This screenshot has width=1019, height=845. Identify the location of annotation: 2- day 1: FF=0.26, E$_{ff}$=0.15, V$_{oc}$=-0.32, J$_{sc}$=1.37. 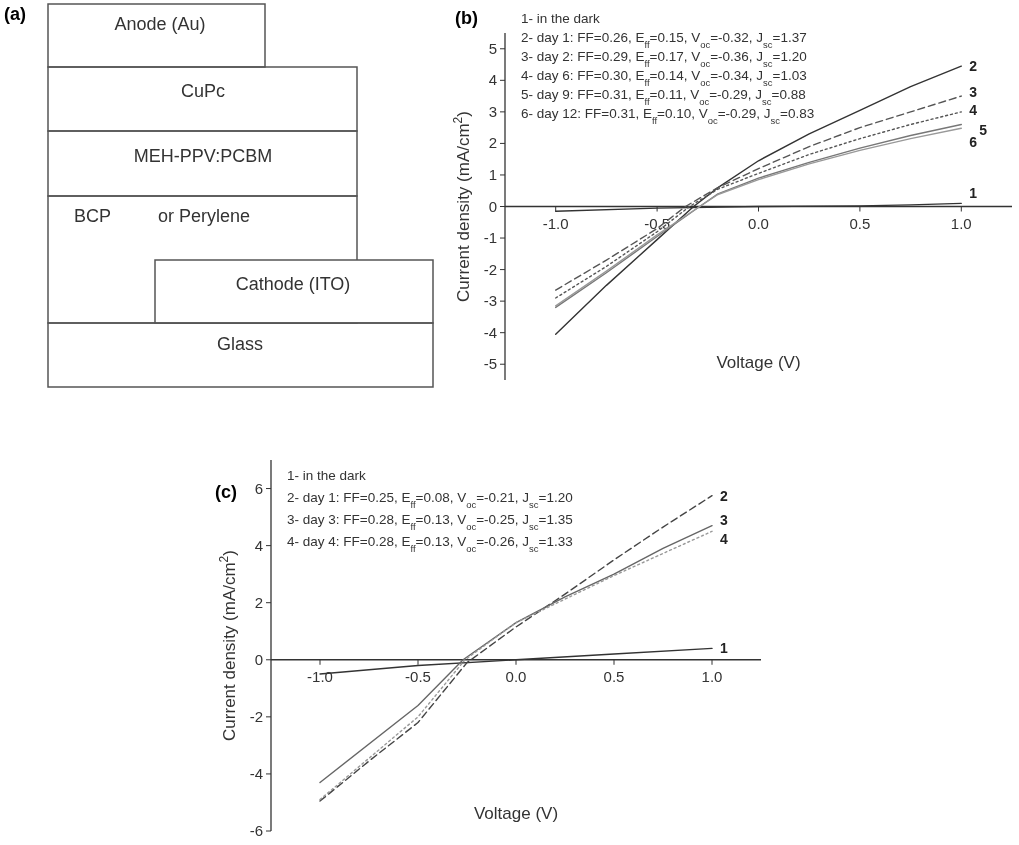
(664, 40).